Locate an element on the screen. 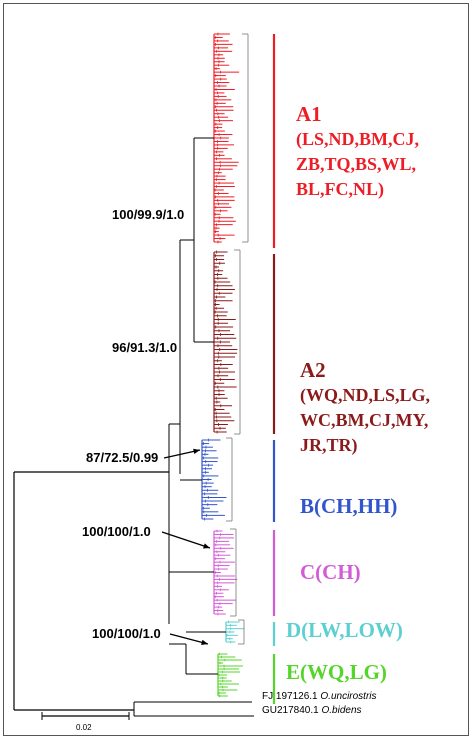 The width and height of the screenshot is (474, 741). outgroup-2-accession: GU217840.1 is located at coordinates (290, 710).